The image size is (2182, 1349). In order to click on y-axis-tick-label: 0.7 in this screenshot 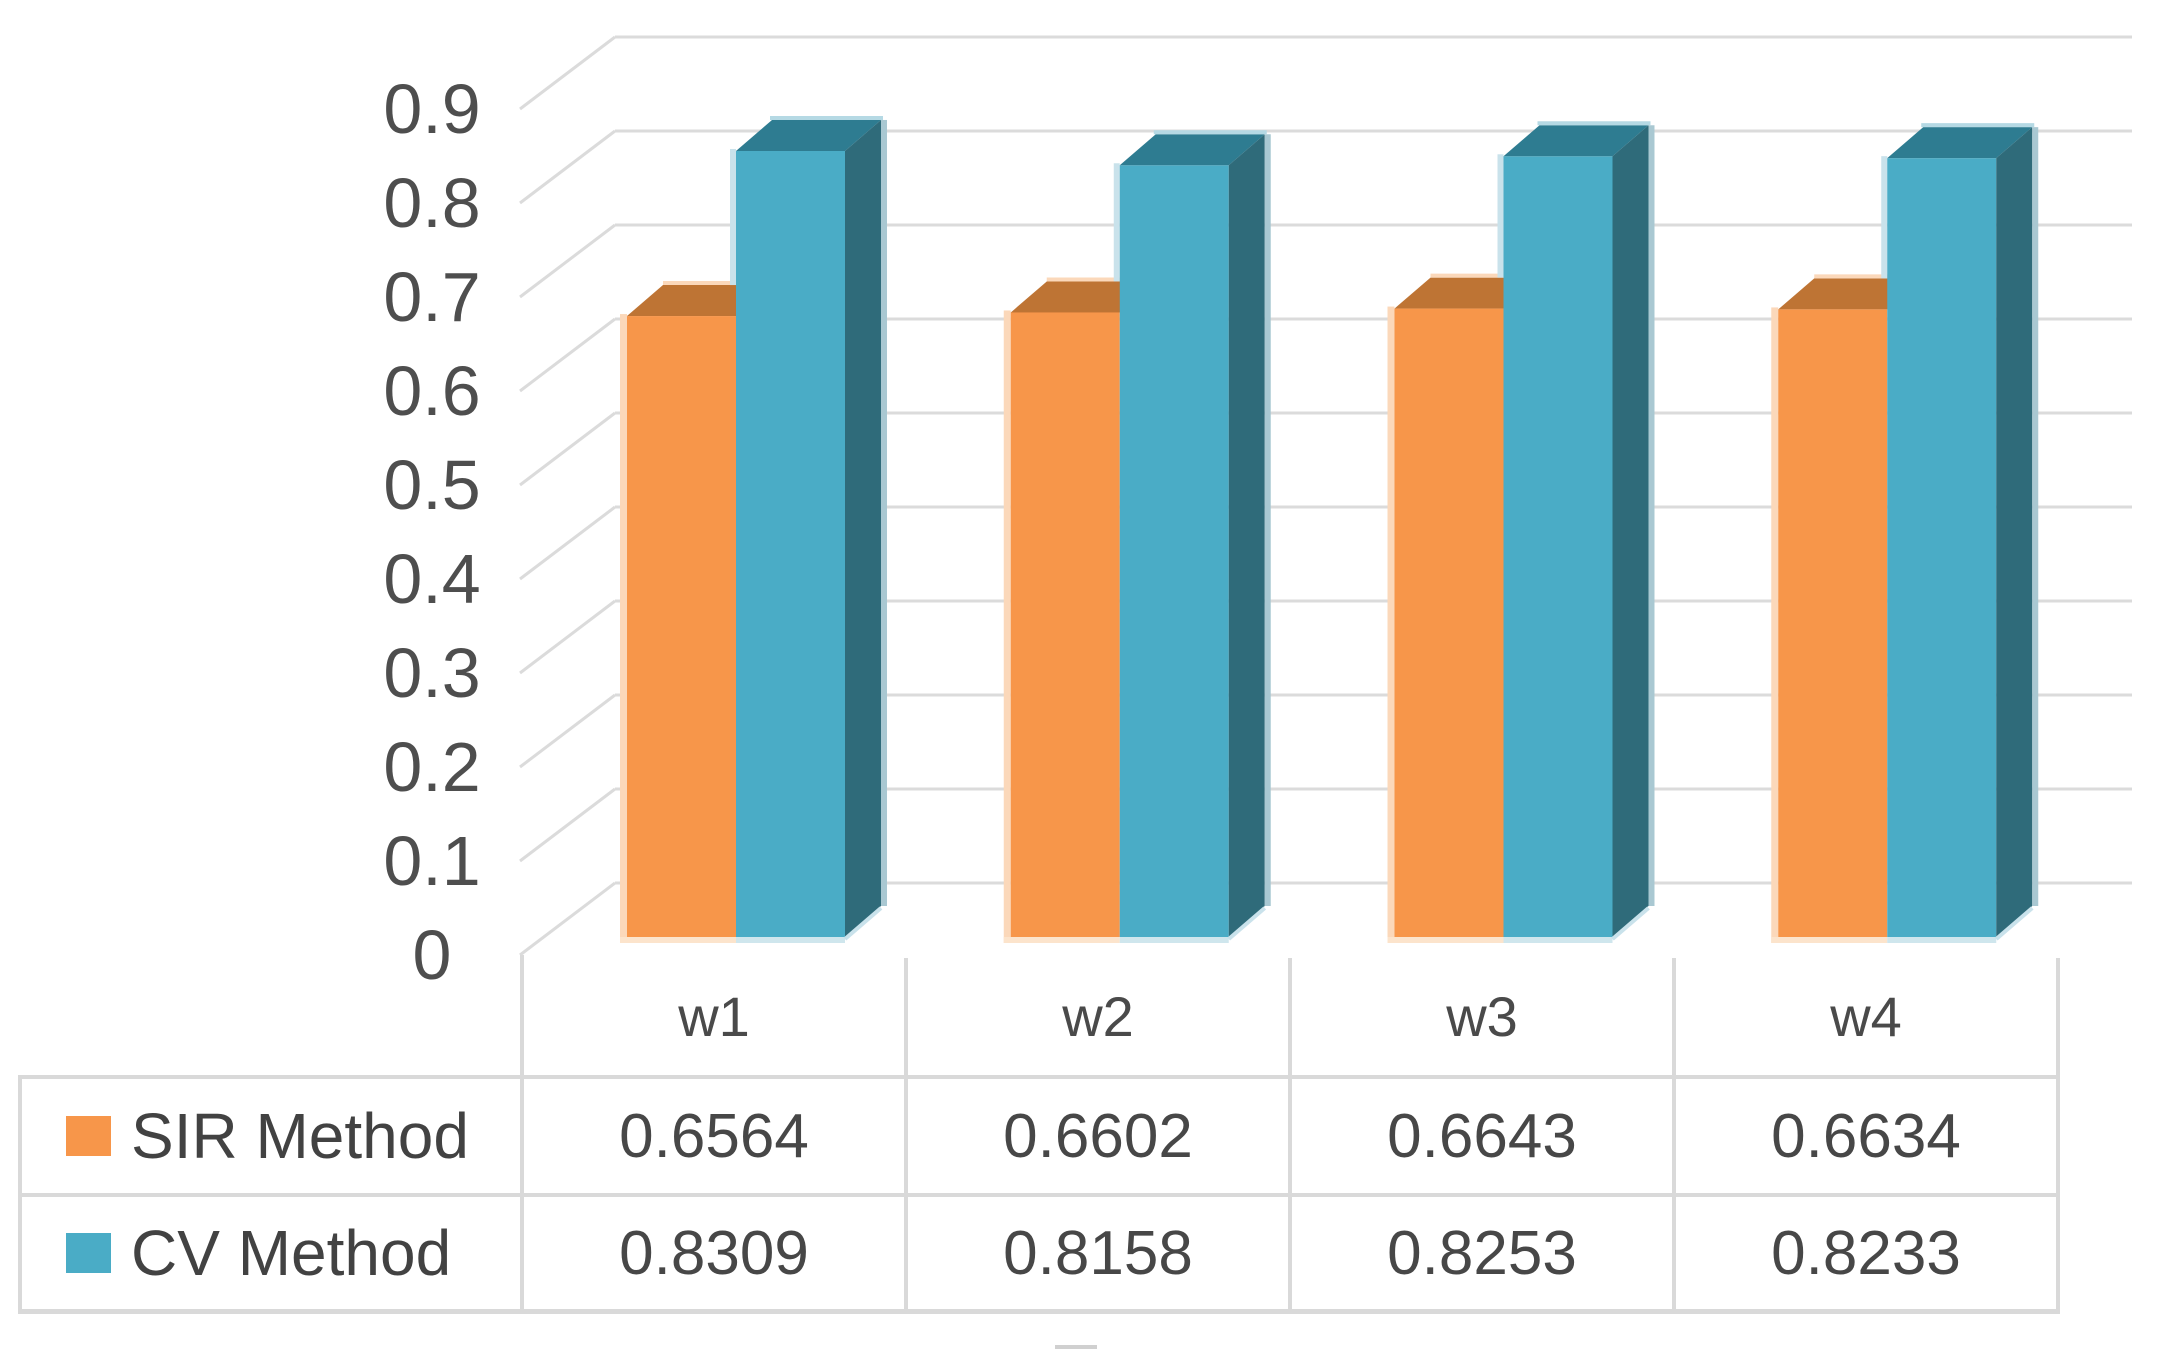, I will do `click(431, 297)`.